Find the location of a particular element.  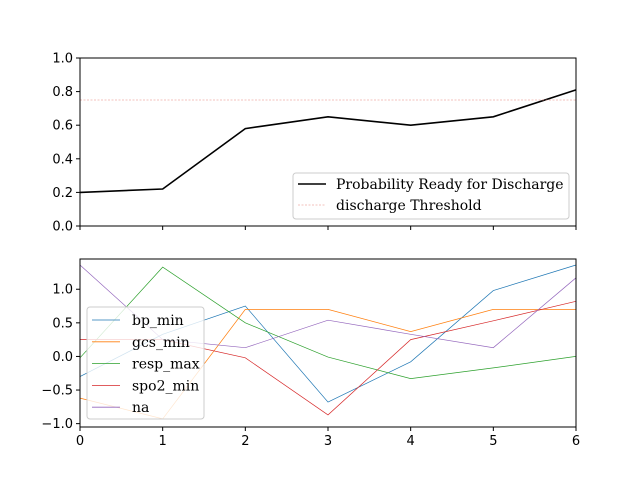

top-ytick-label: 0.6 is located at coordinates (62, 126).